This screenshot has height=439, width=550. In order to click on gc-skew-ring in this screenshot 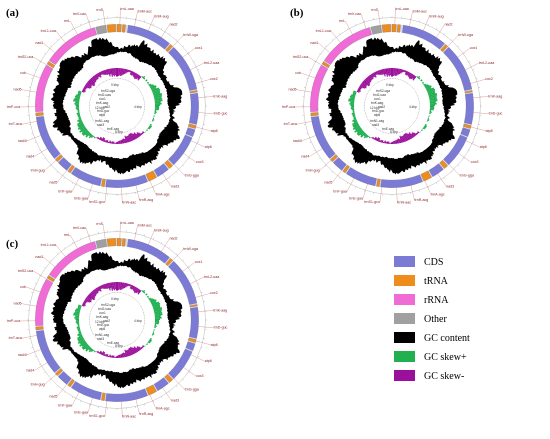, I will do `click(118, 106)`.